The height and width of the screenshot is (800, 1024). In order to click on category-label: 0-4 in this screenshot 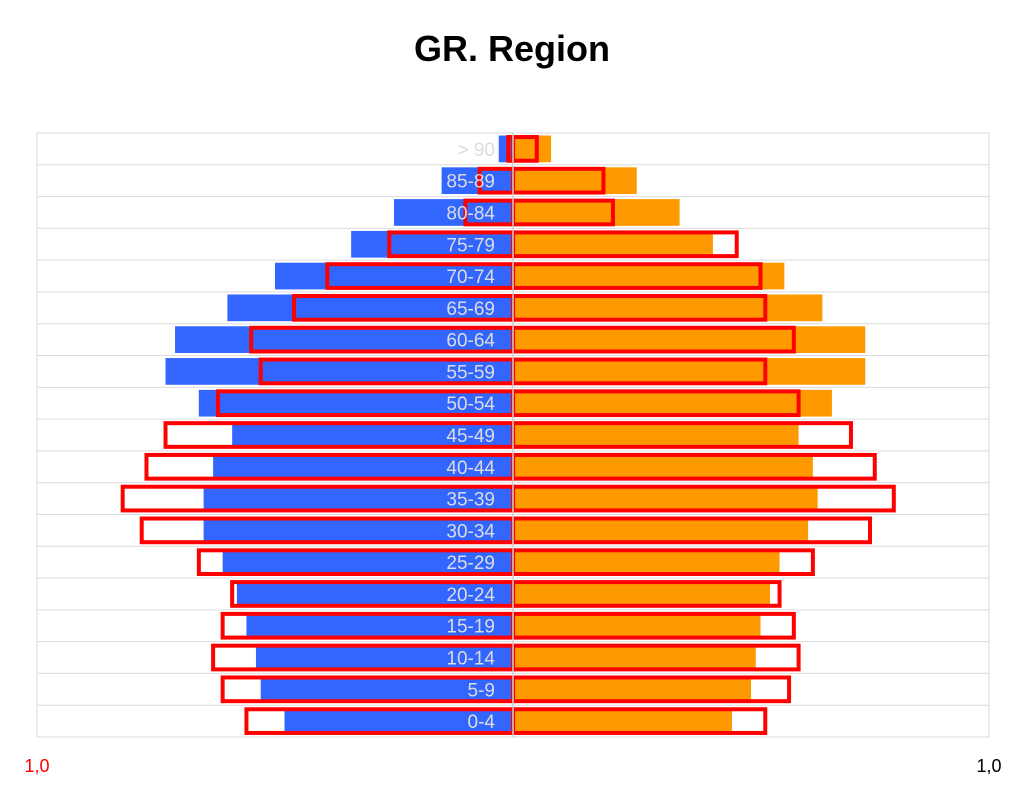, I will do `click(482, 722)`.